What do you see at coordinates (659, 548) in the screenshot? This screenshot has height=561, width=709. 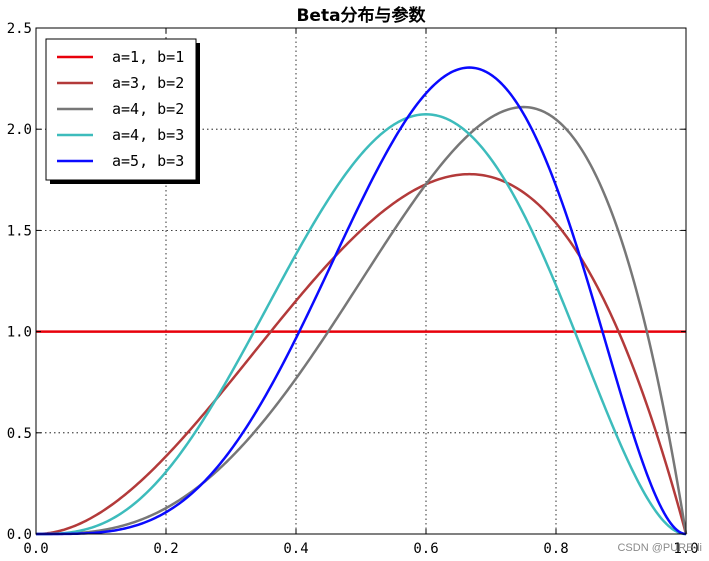 I see `watermark-text: CSDN @PURE-li` at bounding box center [659, 548].